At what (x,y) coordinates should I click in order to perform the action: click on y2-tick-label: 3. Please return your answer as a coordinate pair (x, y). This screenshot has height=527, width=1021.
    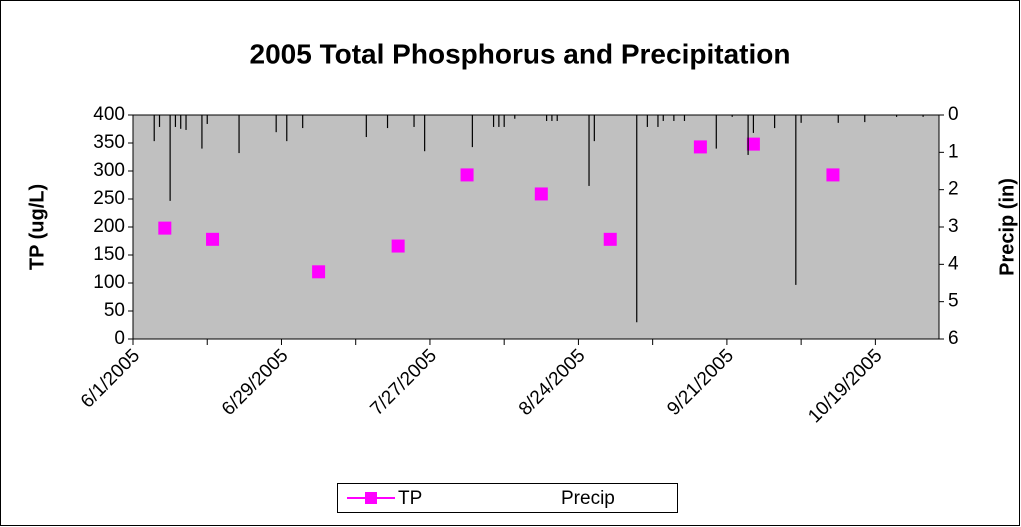
    Looking at the image, I should click on (953, 226).